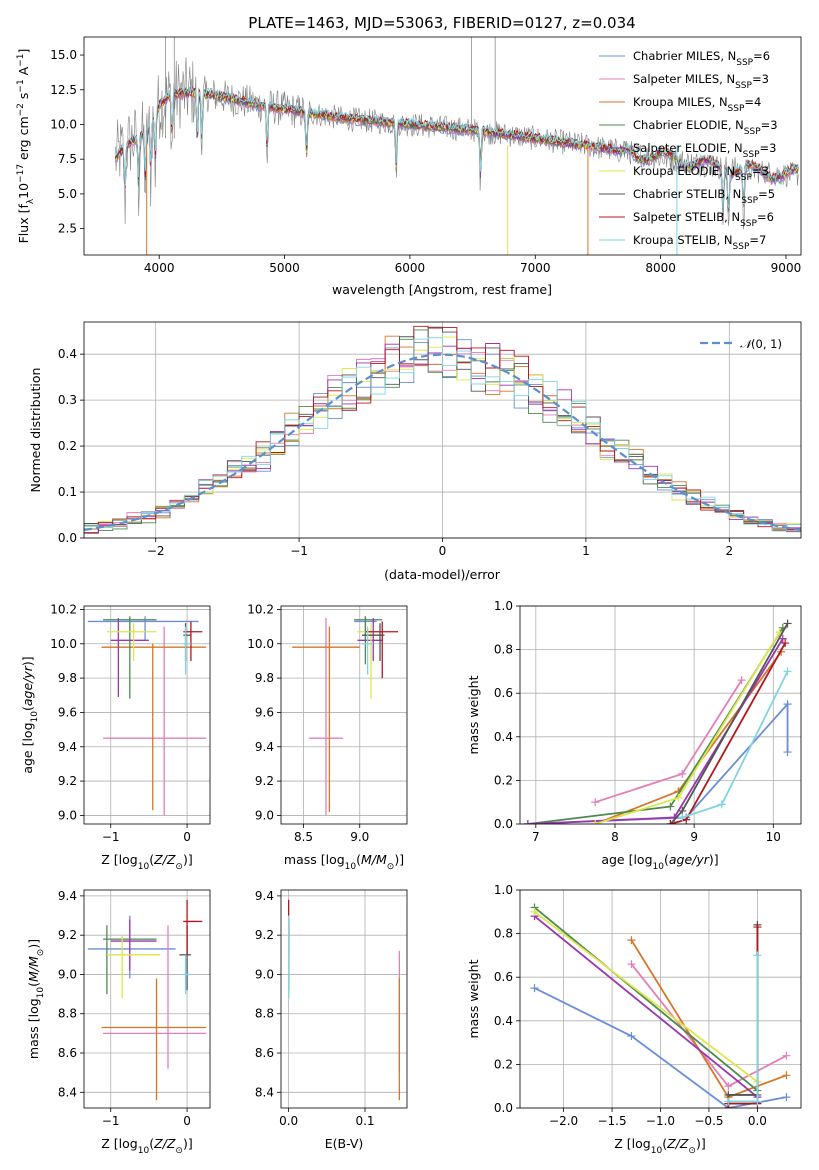 The height and width of the screenshot is (1170, 819). Describe the element at coordinates (284, 268) in the screenshot. I see `x-tick-label: 5000` at that location.